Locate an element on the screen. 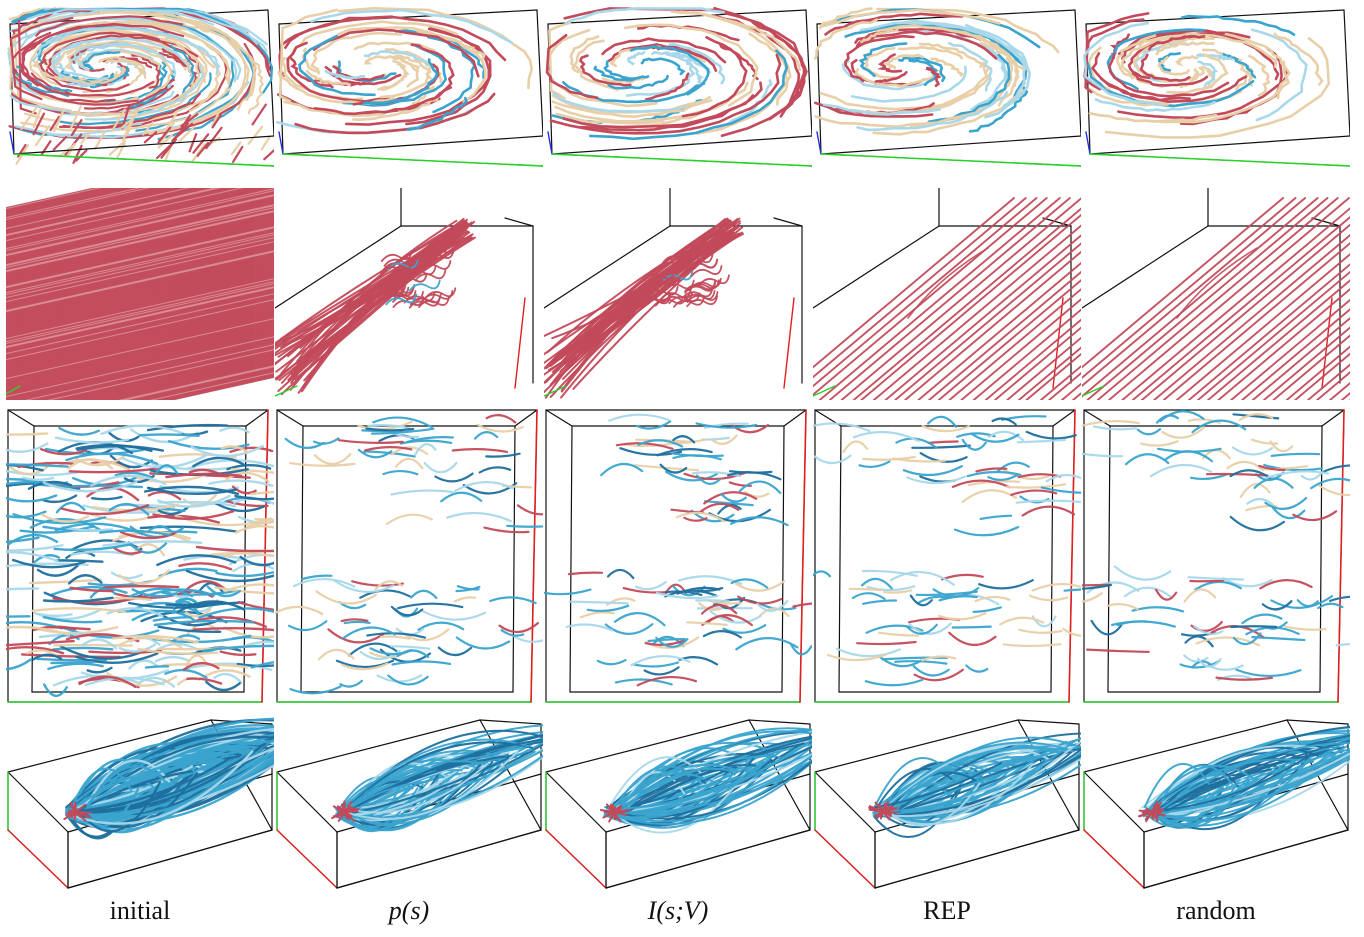 Image resolution: width=1364 pixels, height=937 pixels. axis-x-line is located at coordinates (13, 390).